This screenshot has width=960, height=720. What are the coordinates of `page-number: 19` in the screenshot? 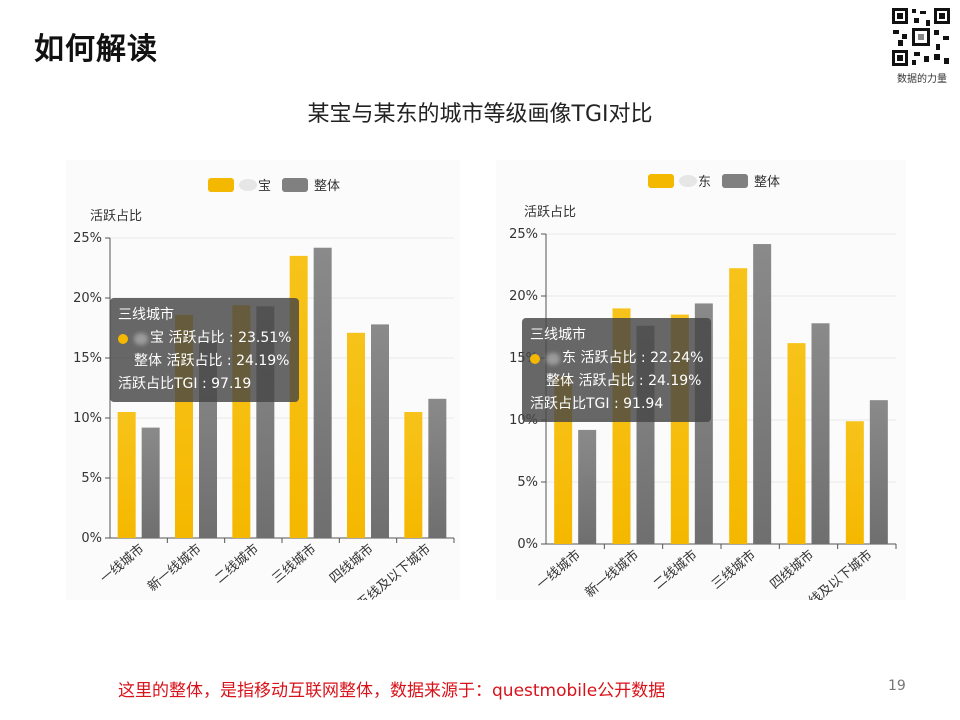 It's located at (897, 686).